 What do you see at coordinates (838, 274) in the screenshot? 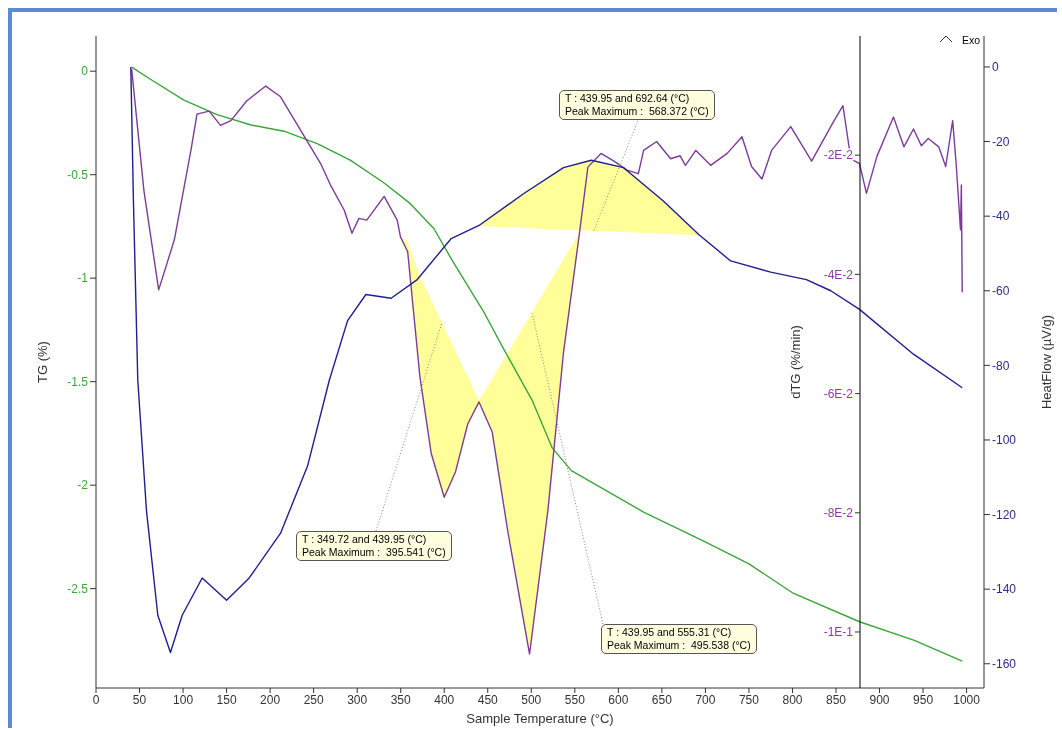
I see `y2-tick-label: -4E-2` at bounding box center [838, 274].